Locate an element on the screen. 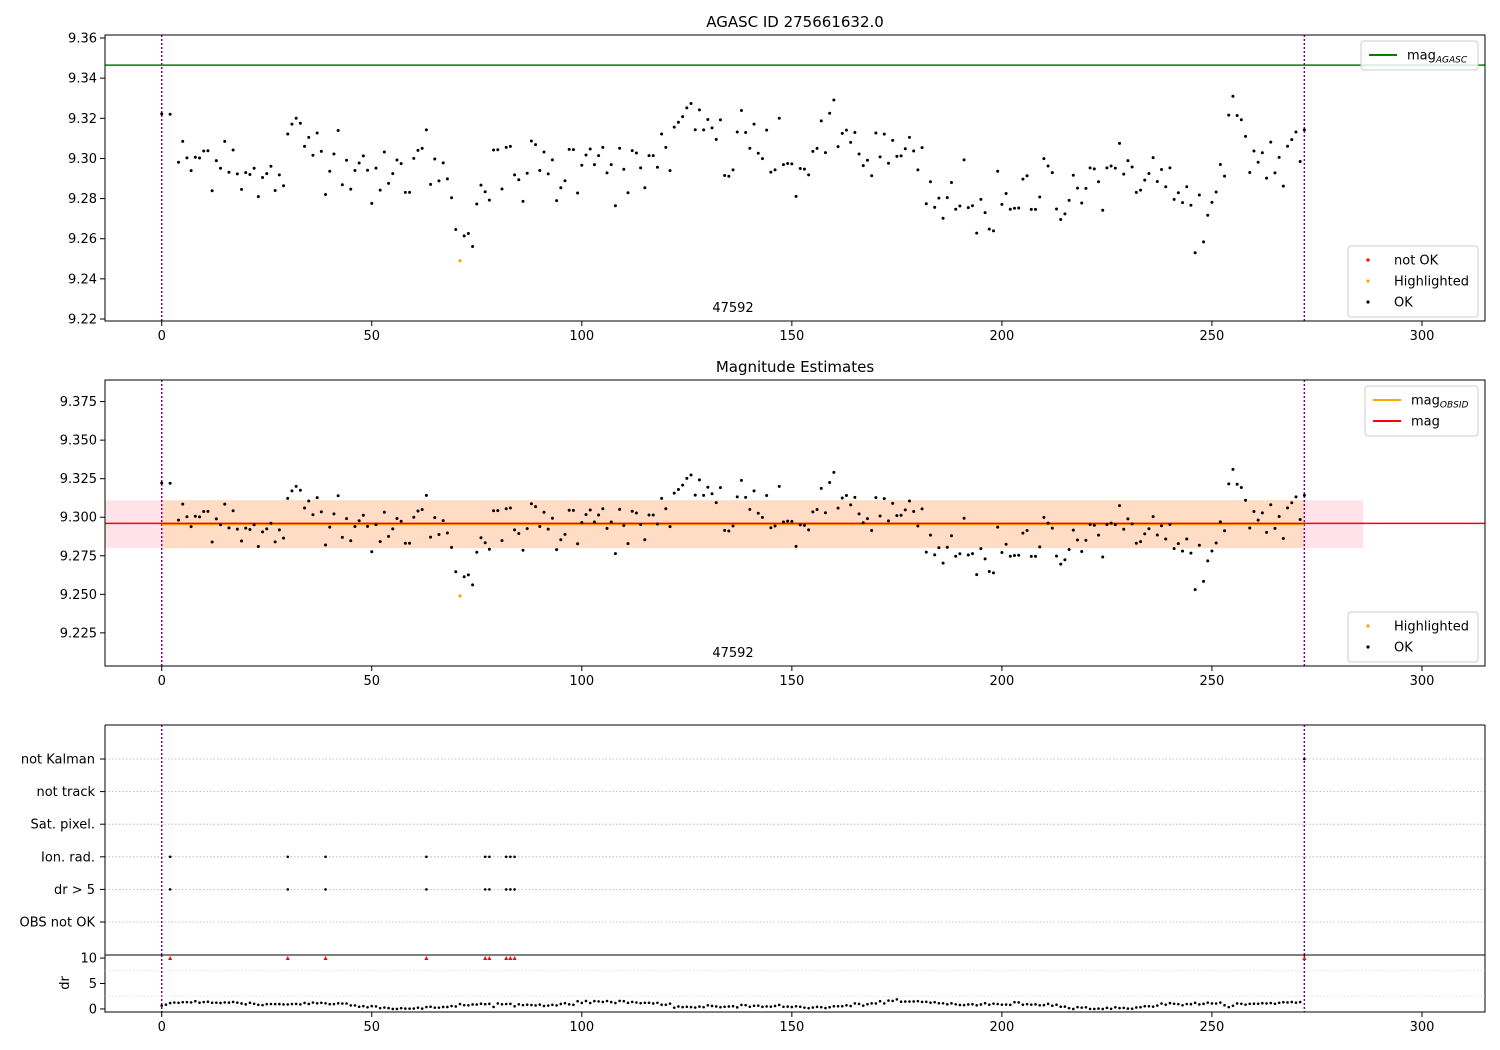 The height and width of the screenshot is (1050, 1500). y-tick-label: 9.300 is located at coordinates (78, 518).